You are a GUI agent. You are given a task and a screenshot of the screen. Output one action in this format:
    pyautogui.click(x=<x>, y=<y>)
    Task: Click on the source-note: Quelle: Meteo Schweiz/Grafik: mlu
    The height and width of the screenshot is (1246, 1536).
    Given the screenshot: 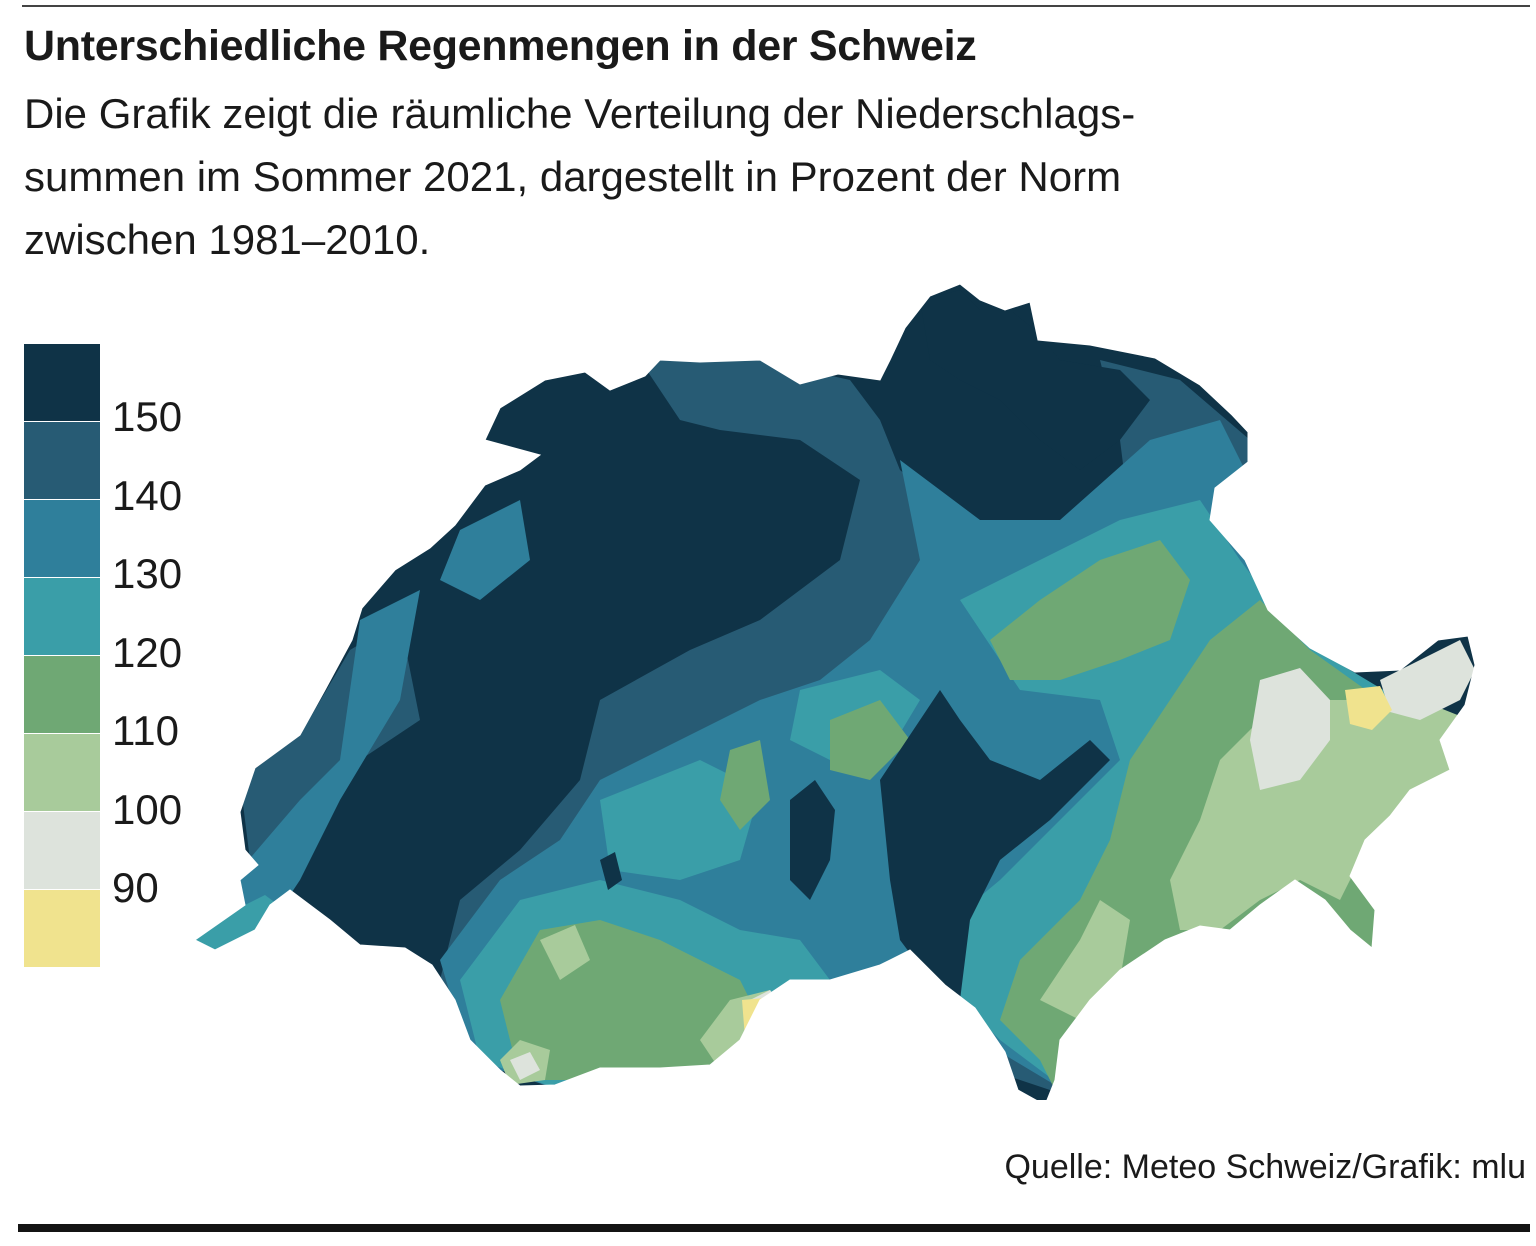 What is the action you would take?
    pyautogui.click(x=1265, y=1167)
    